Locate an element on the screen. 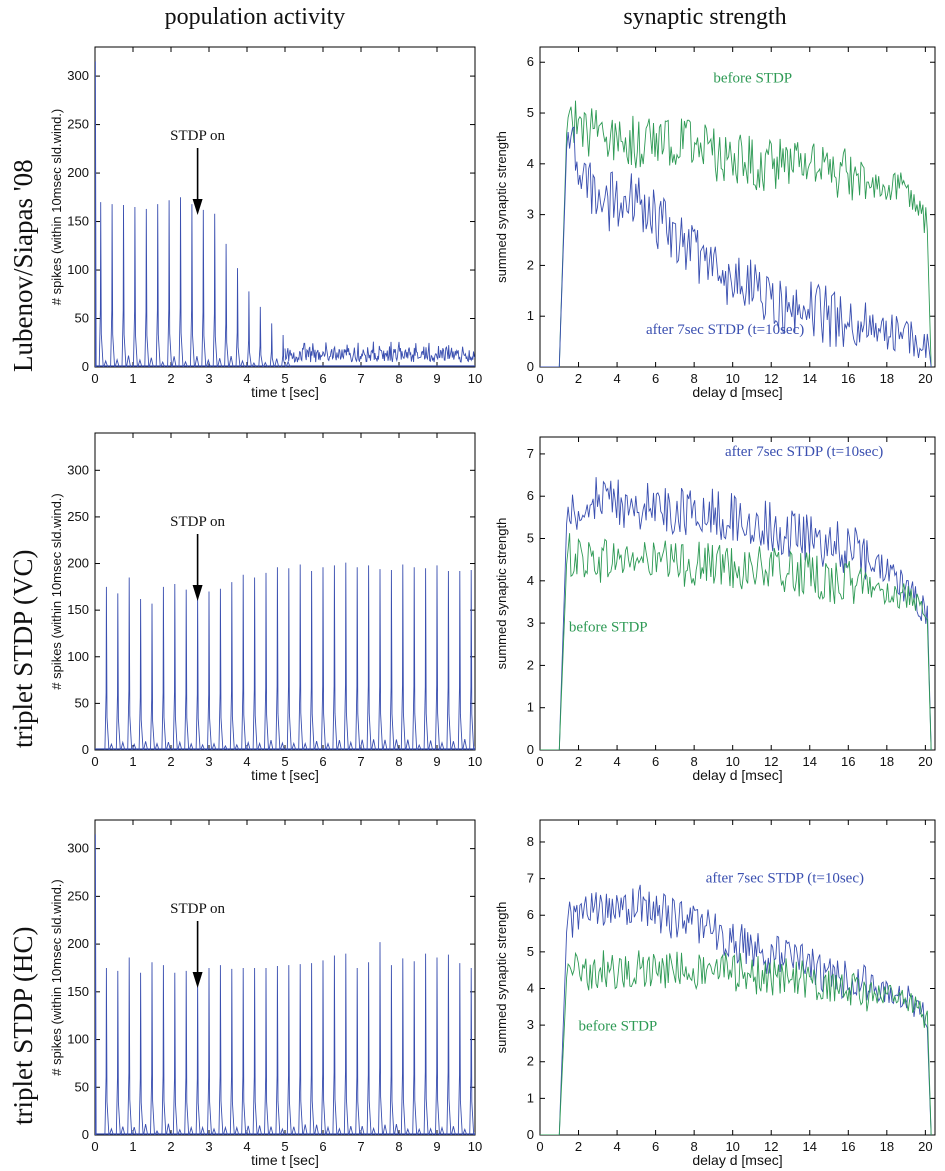 The height and width of the screenshot is (1171, 945). x-tick-label: 14 is located at coordinates (810, 378).